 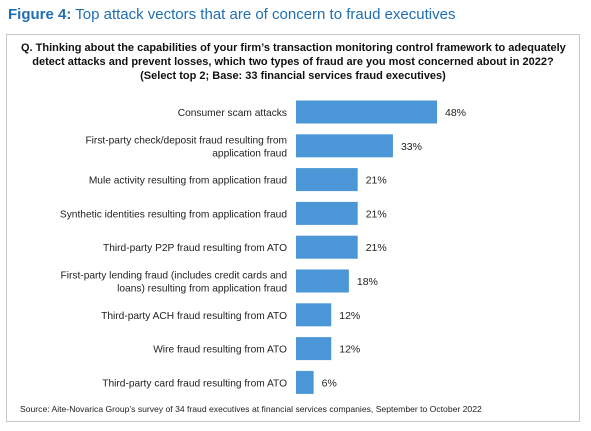 What do you see at coordinates (367, 282) in the screenshot?
I see `data-label: 18%` at bounding box center [367, 282].